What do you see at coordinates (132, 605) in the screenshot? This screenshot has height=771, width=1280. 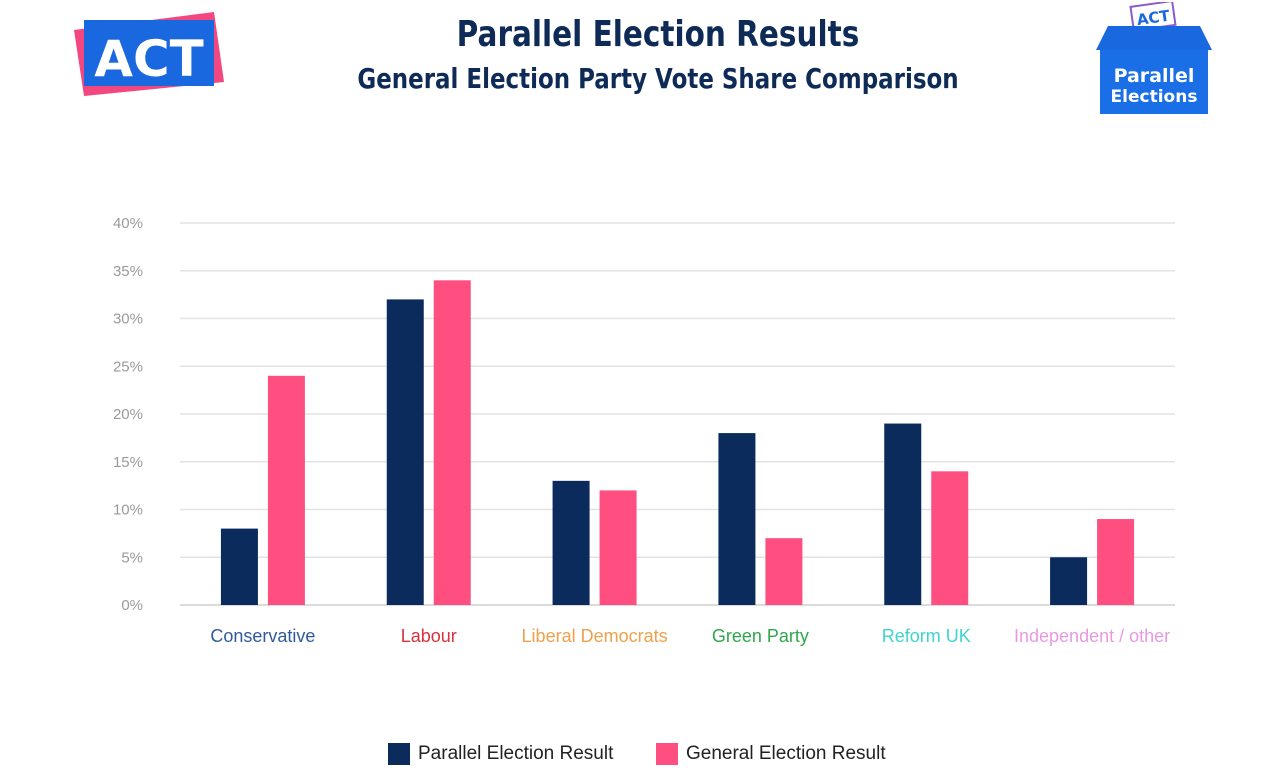 I see `y-tick-label: 0%` at bounding box center [132, 605].